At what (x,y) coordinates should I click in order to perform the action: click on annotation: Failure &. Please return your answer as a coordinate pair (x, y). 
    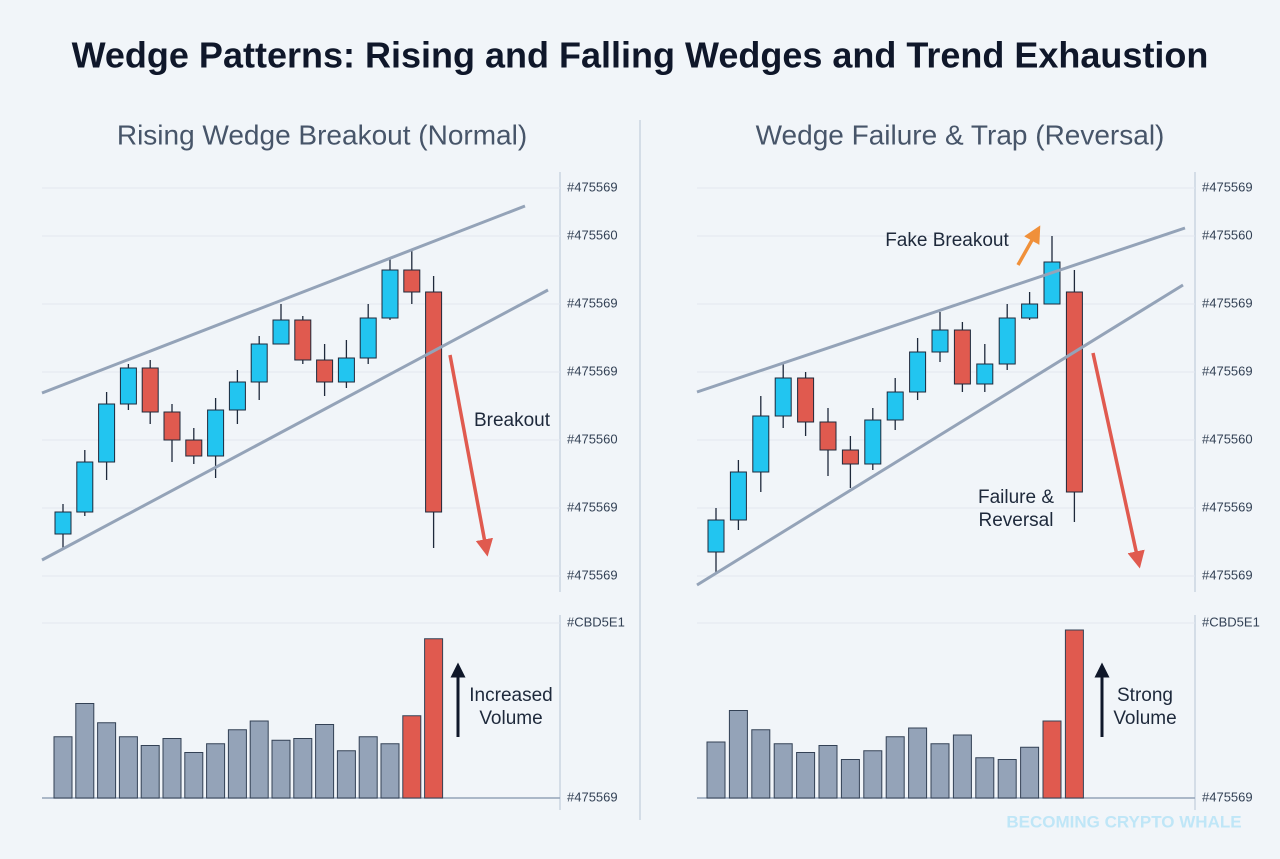
    Looking at the image, I should click on (1016, 497).